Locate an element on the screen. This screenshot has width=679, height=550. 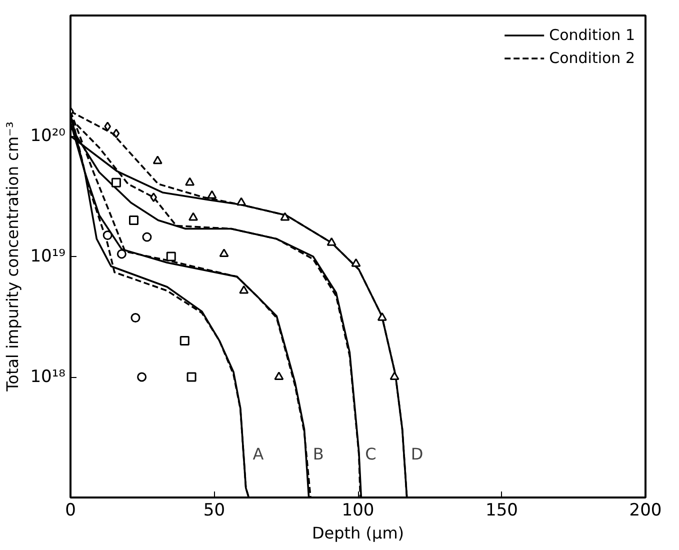
y-tick-label: 10¹⁹ is located at coordinates (48, 256).